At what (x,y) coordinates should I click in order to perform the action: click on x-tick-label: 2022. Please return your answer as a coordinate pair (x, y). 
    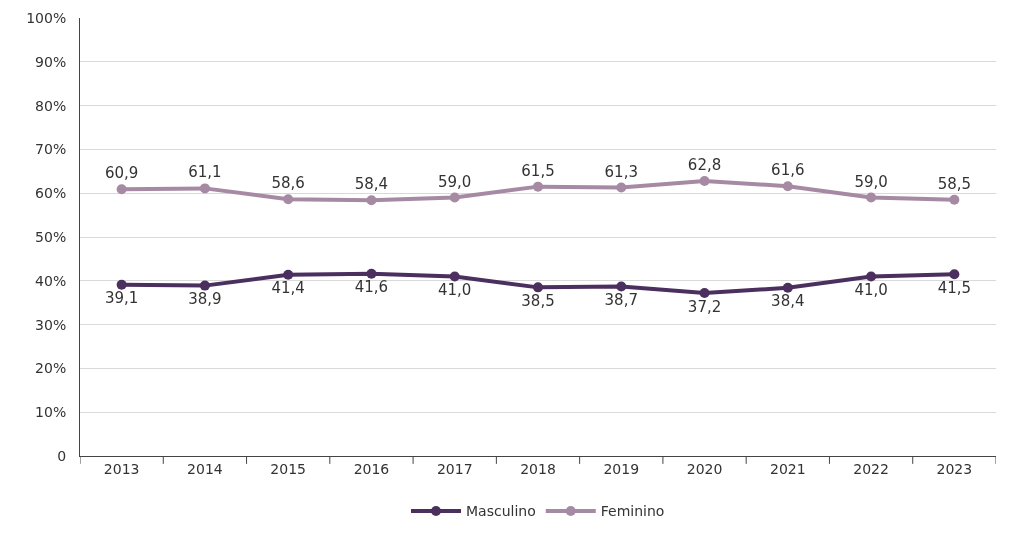
    Looking at the image, I should click on (871, 468).